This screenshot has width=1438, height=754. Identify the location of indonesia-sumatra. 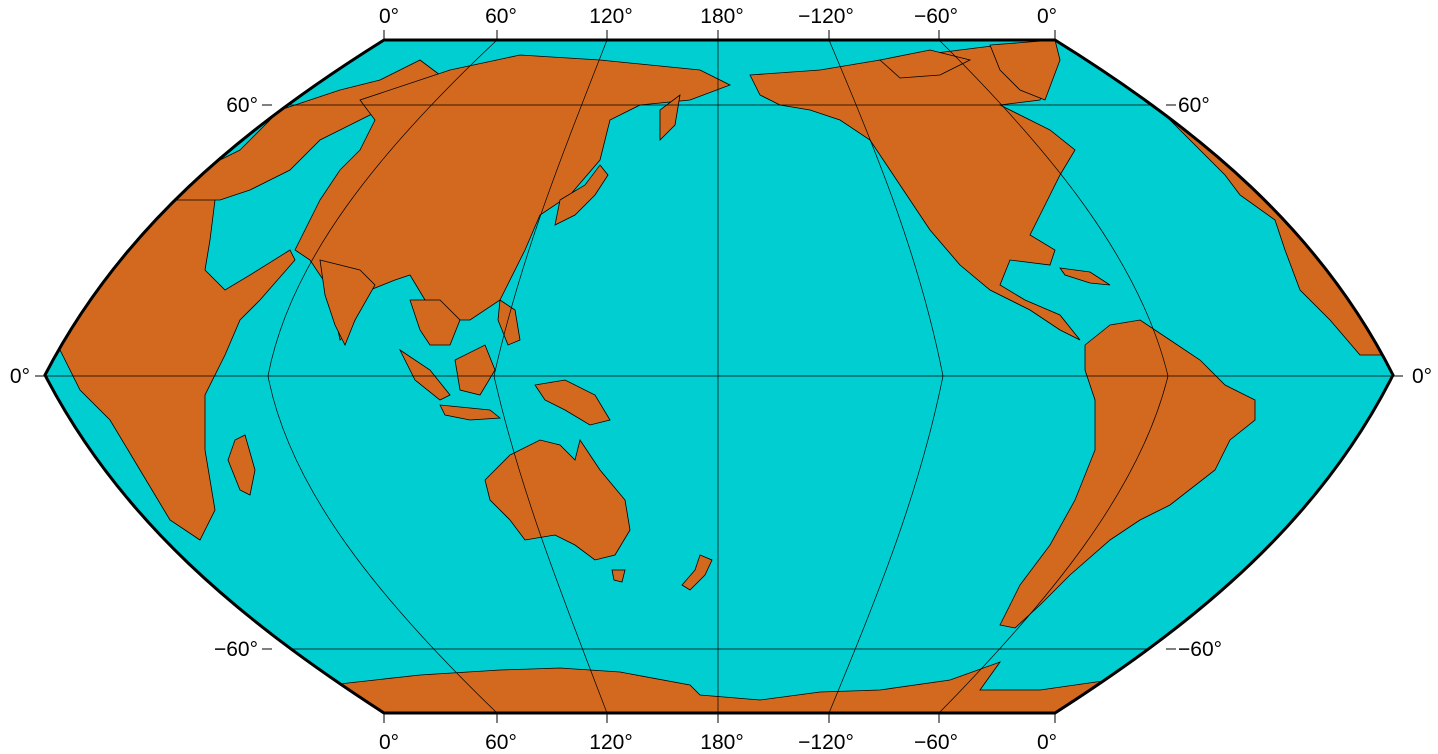
(424, 374).